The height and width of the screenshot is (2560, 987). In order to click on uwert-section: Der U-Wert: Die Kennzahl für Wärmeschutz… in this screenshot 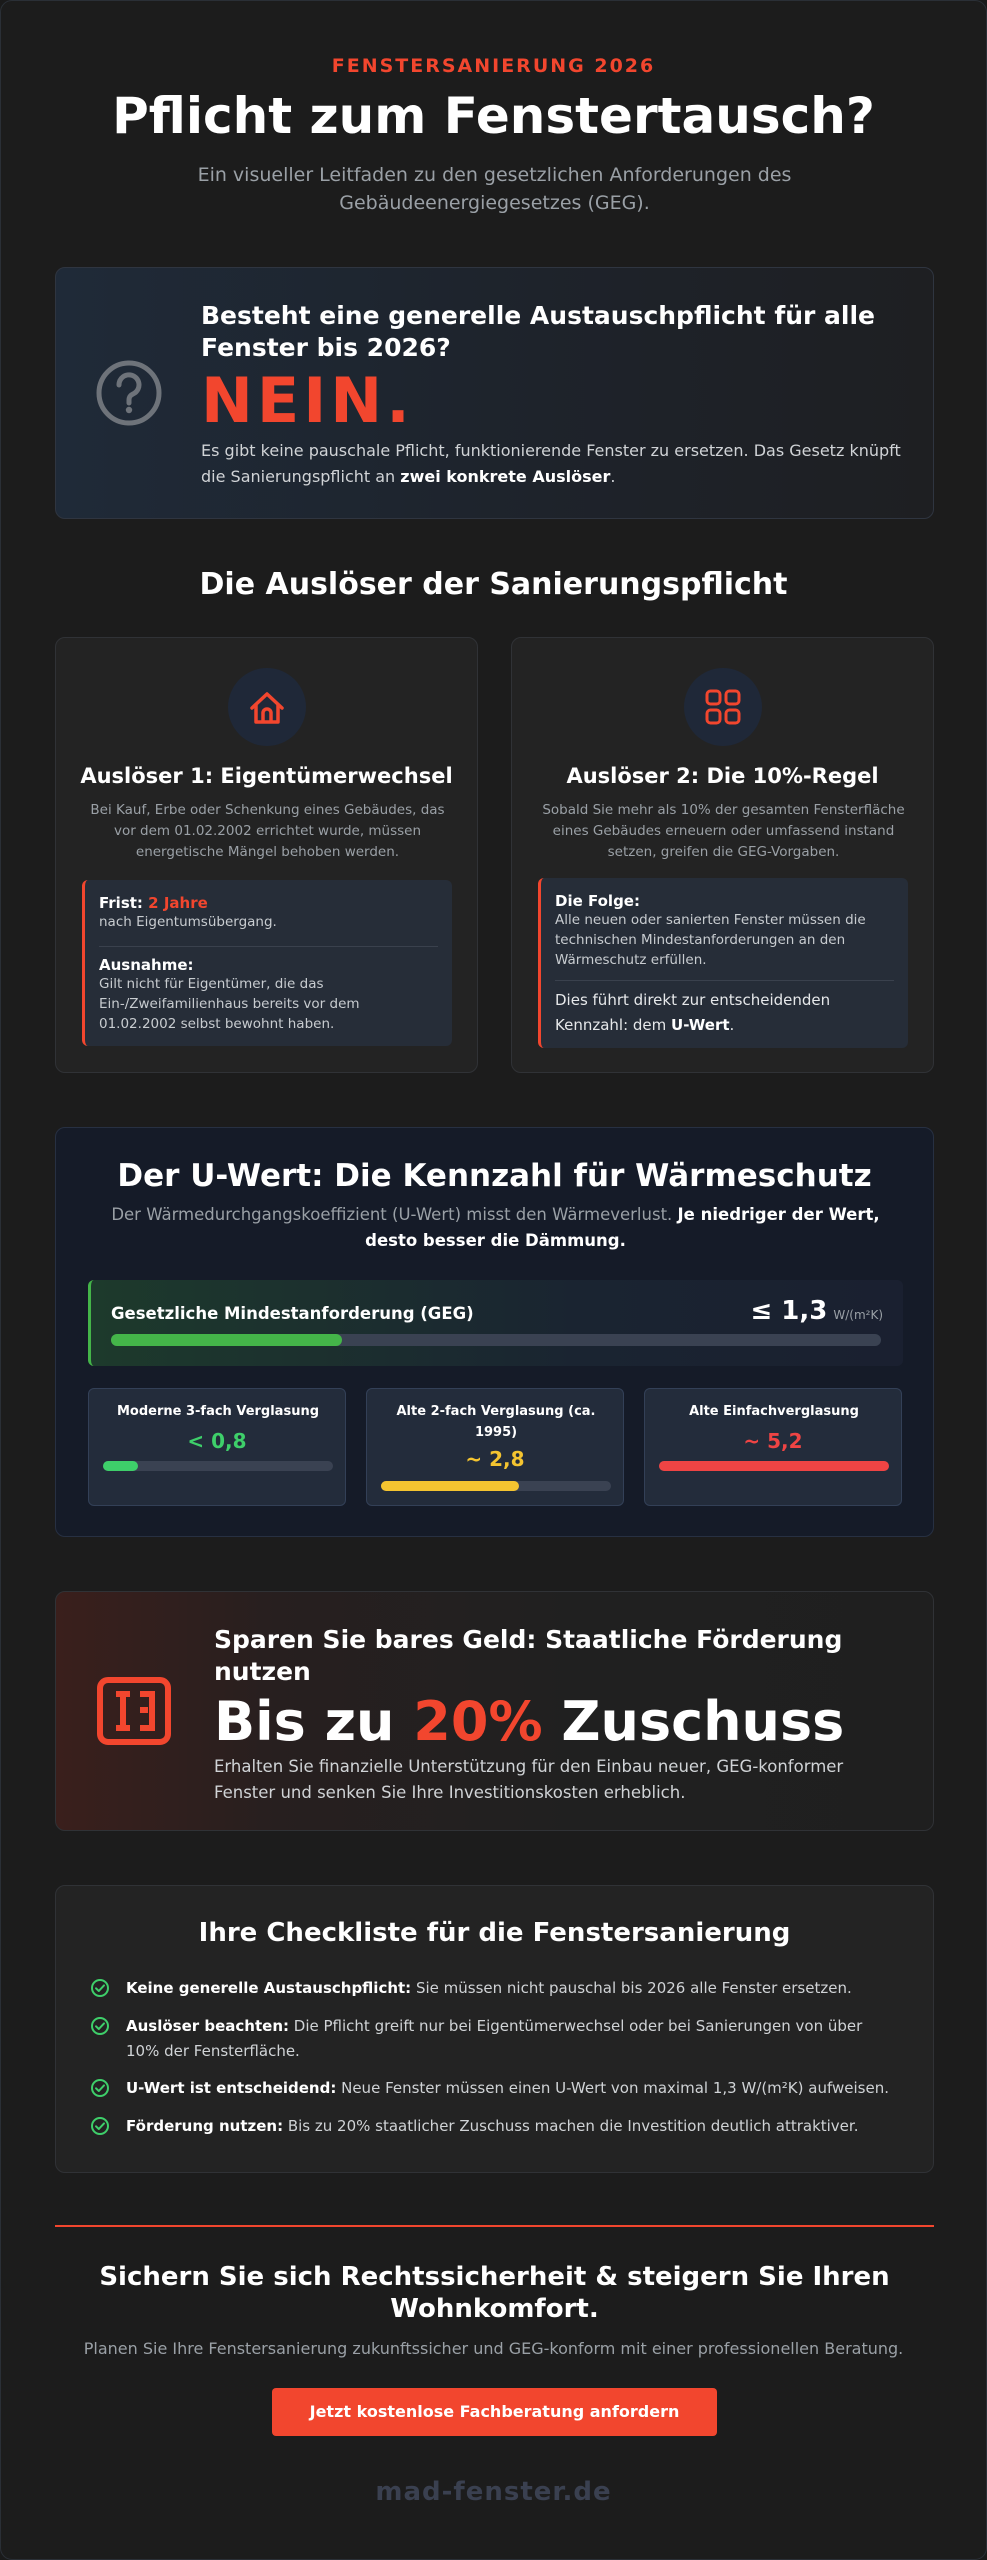, I will do `click(494, 1332)`.